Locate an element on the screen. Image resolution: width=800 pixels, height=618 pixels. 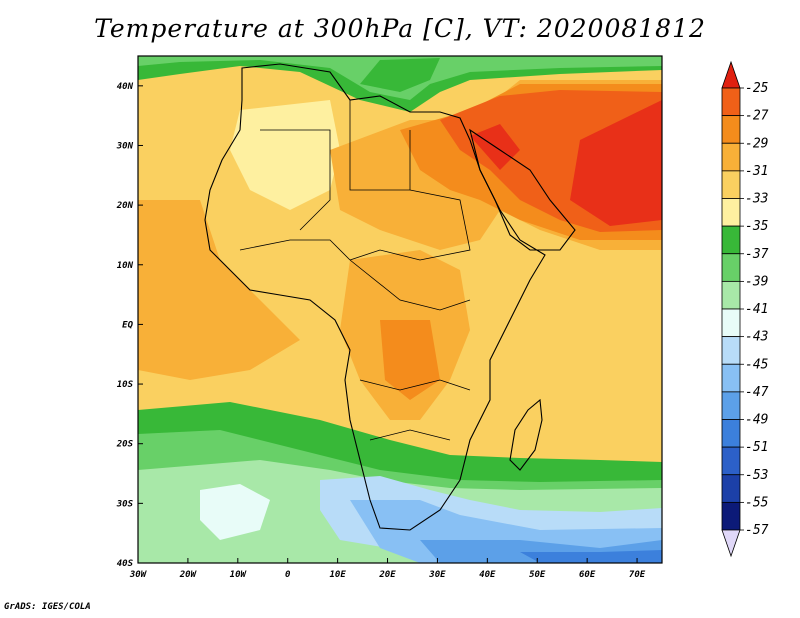
colorbar-label: -57 is located at coordinates (757, 530).